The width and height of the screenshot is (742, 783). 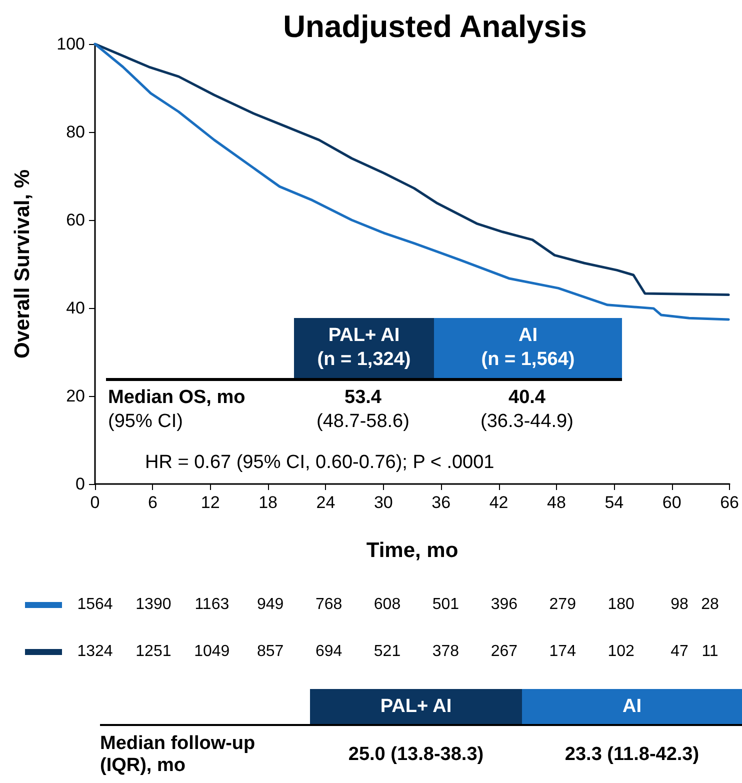 What do you see at coordinates (527, 398) in the screenshot?
I see `annotation: 40.4` at bounding box center [527, 398].